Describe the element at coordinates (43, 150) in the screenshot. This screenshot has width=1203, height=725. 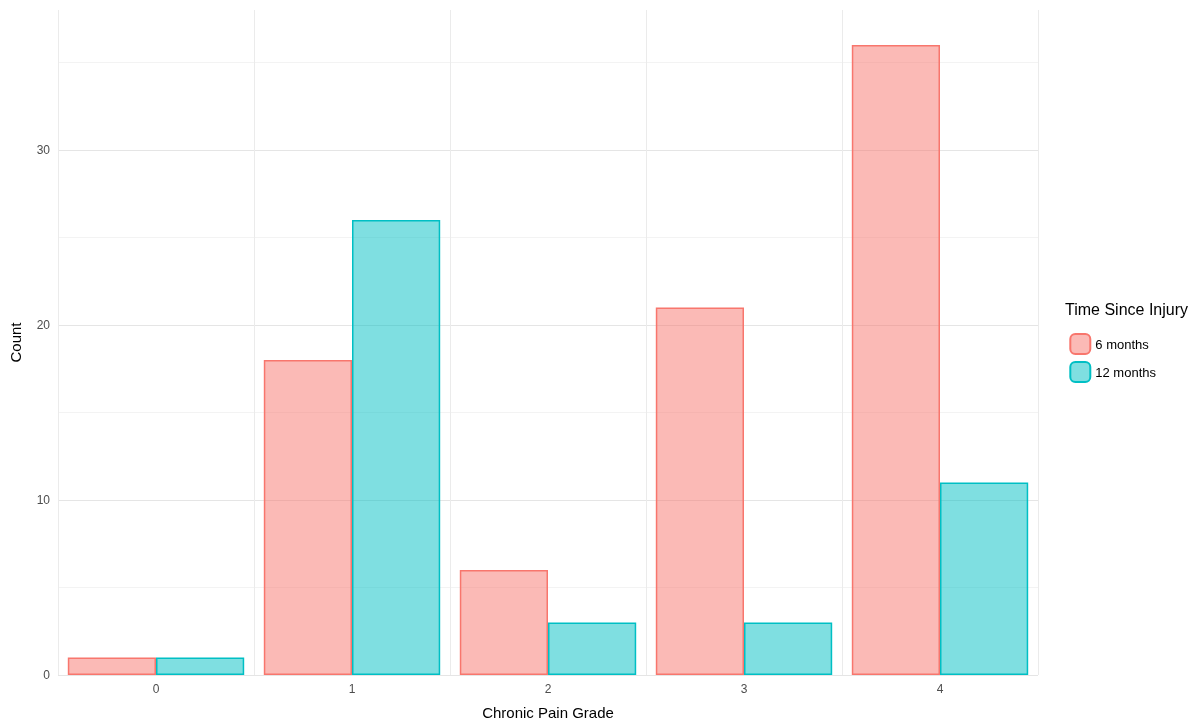
I see `y-tick-label: 30` at that location.